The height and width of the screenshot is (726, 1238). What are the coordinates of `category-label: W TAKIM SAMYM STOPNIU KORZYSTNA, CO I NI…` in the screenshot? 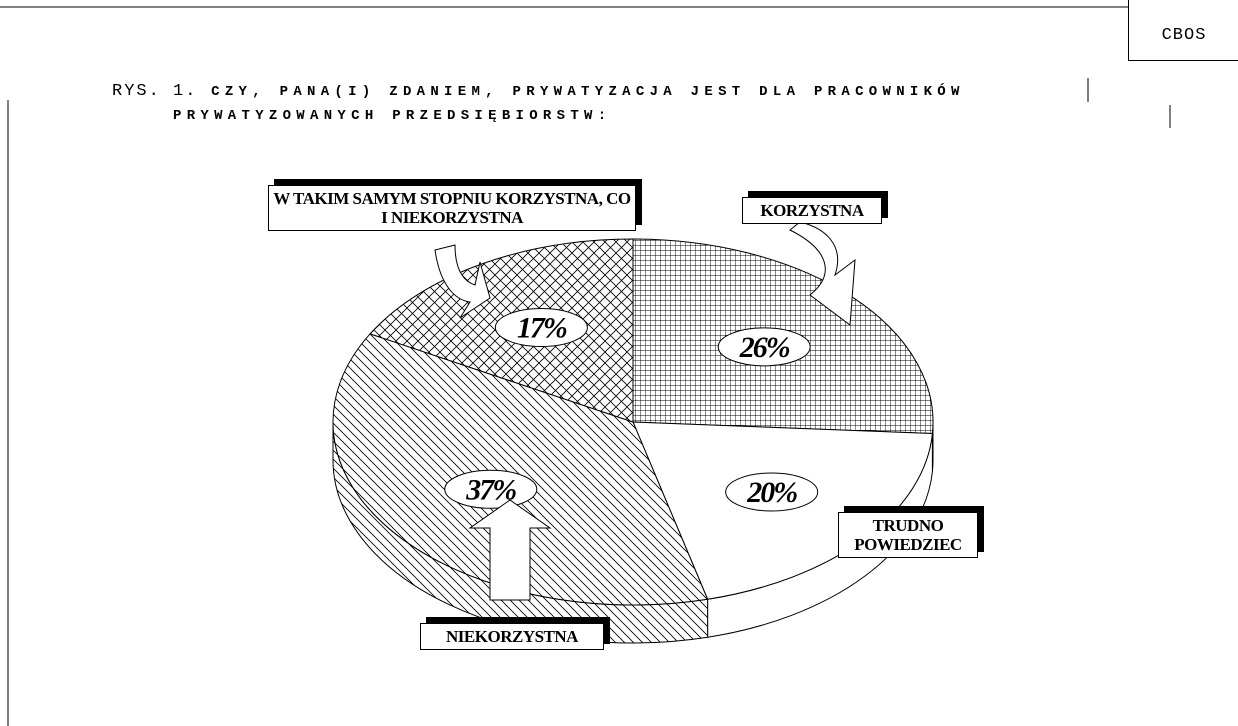 It's located at (452, 208).